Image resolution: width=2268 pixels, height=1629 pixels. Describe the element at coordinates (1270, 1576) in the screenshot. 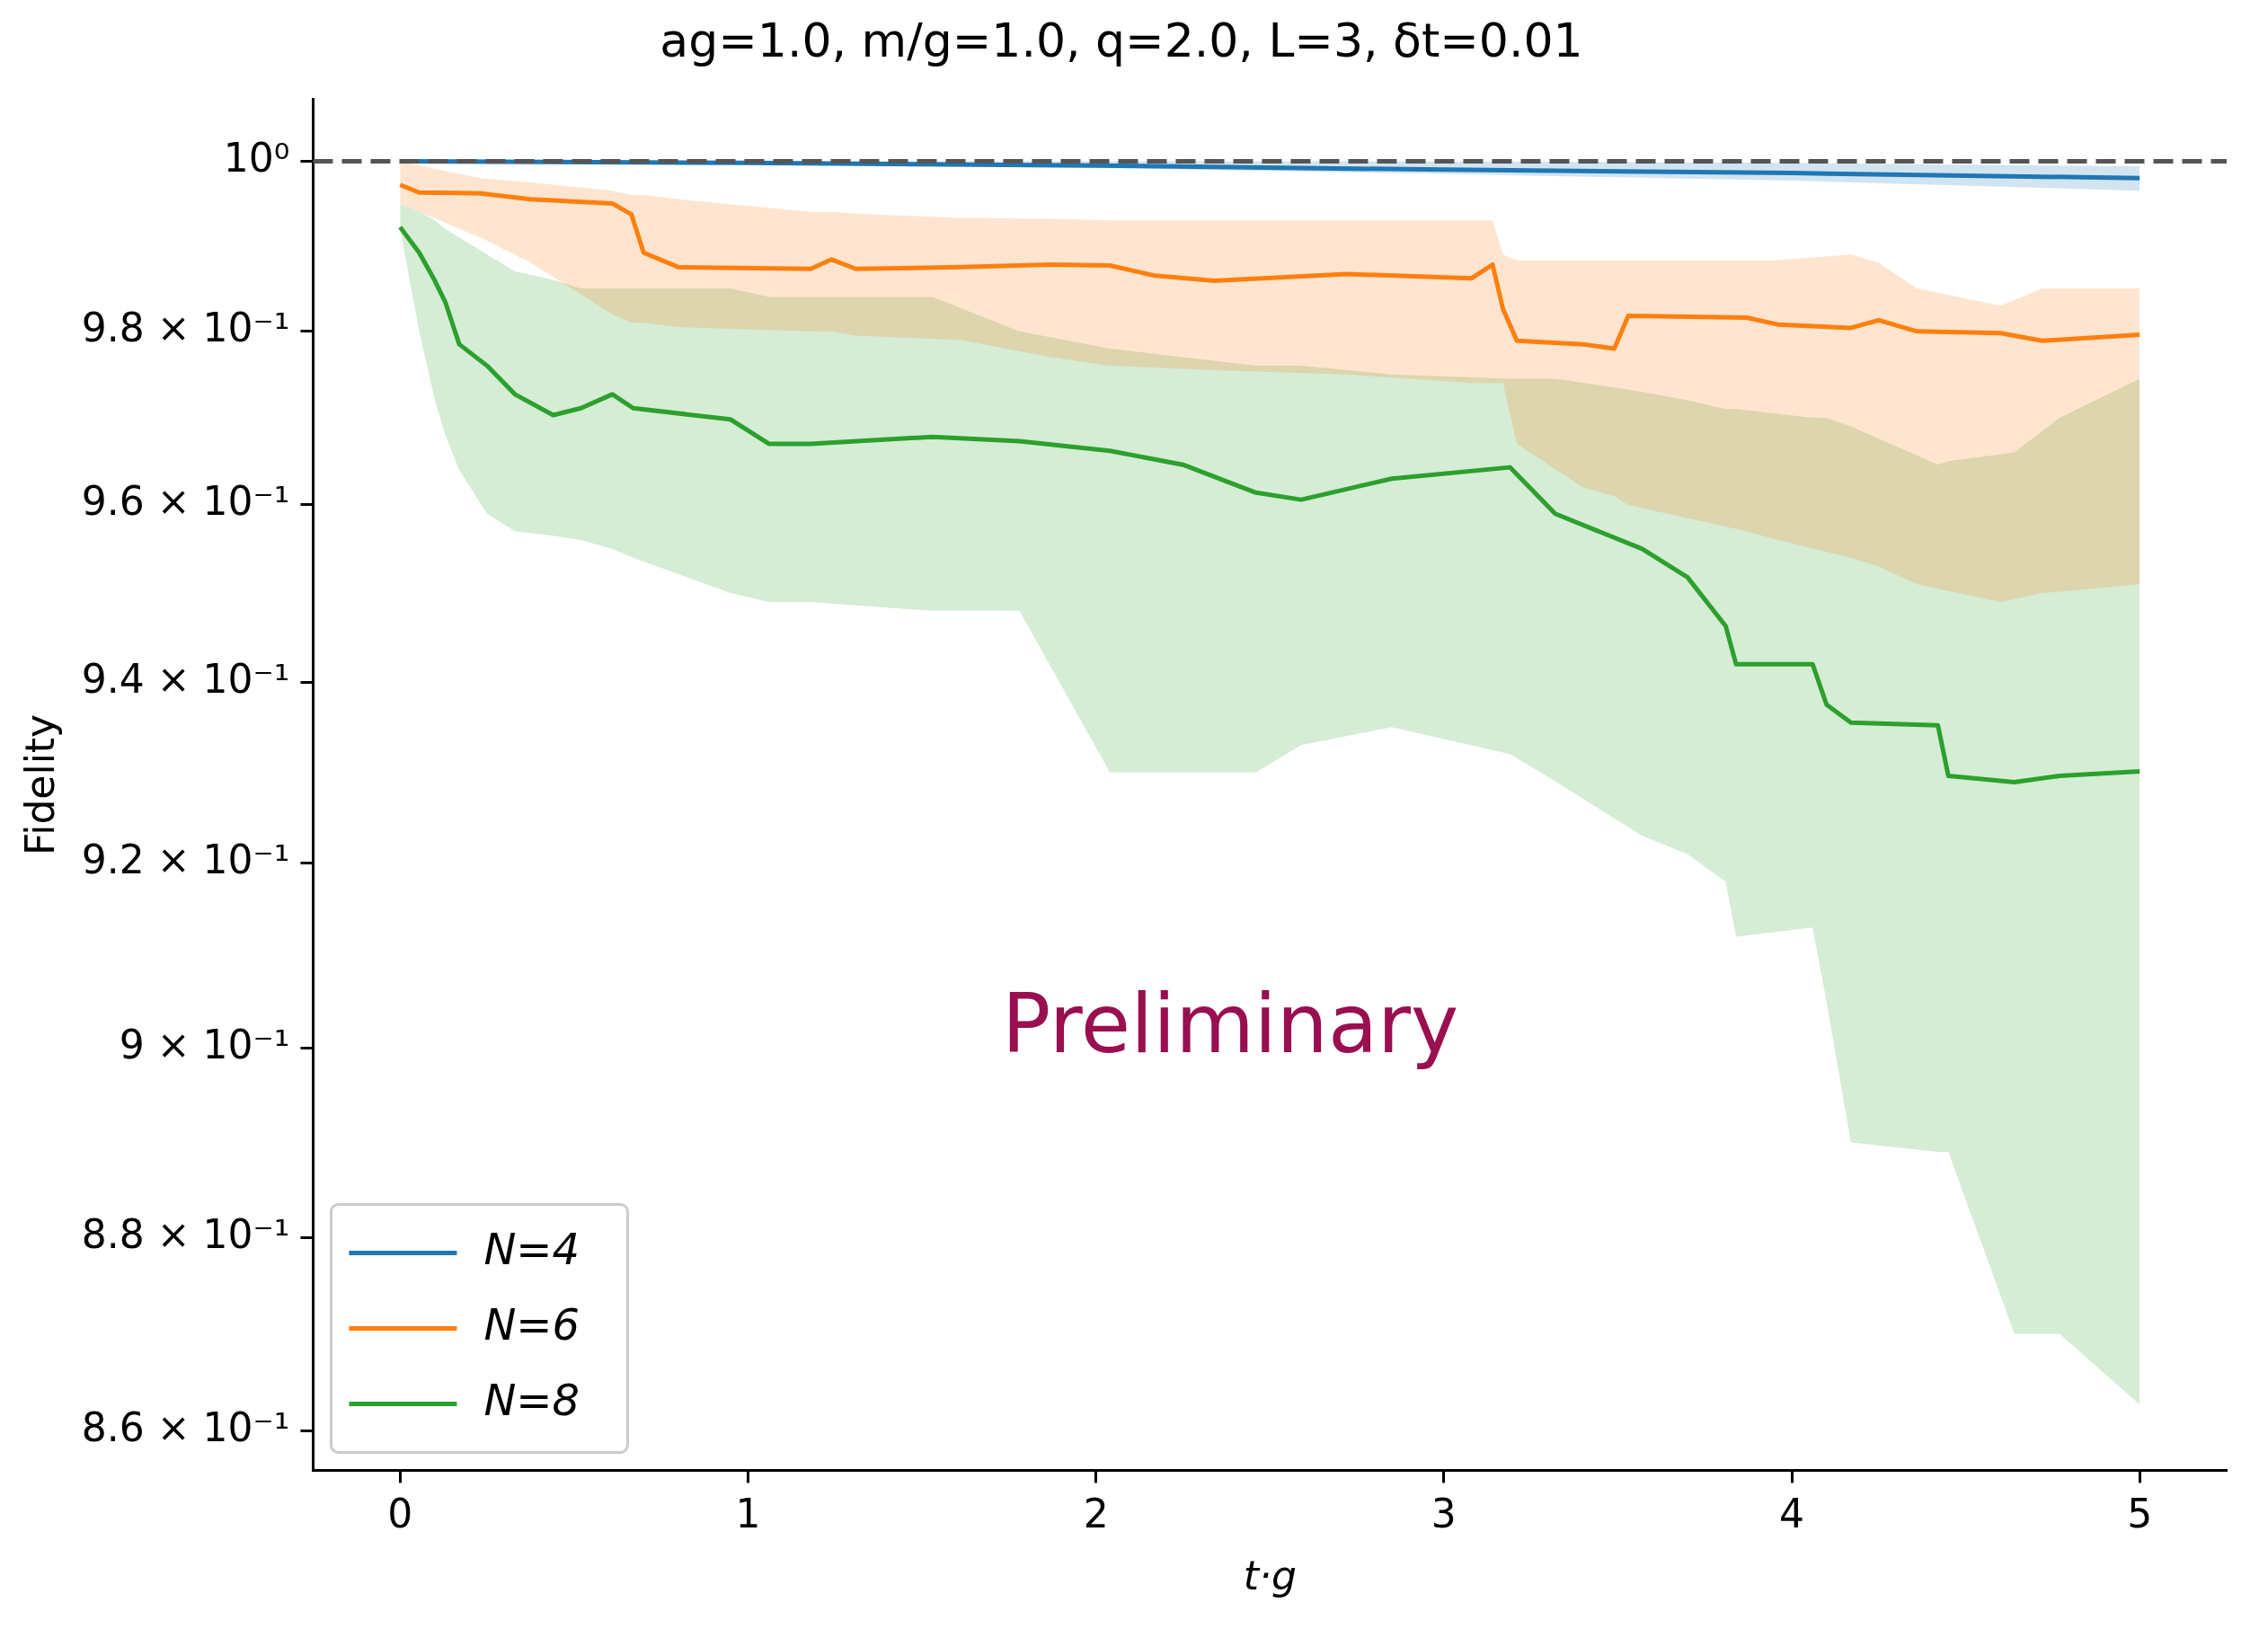

I see `x-axis-title: t·g` at that location.